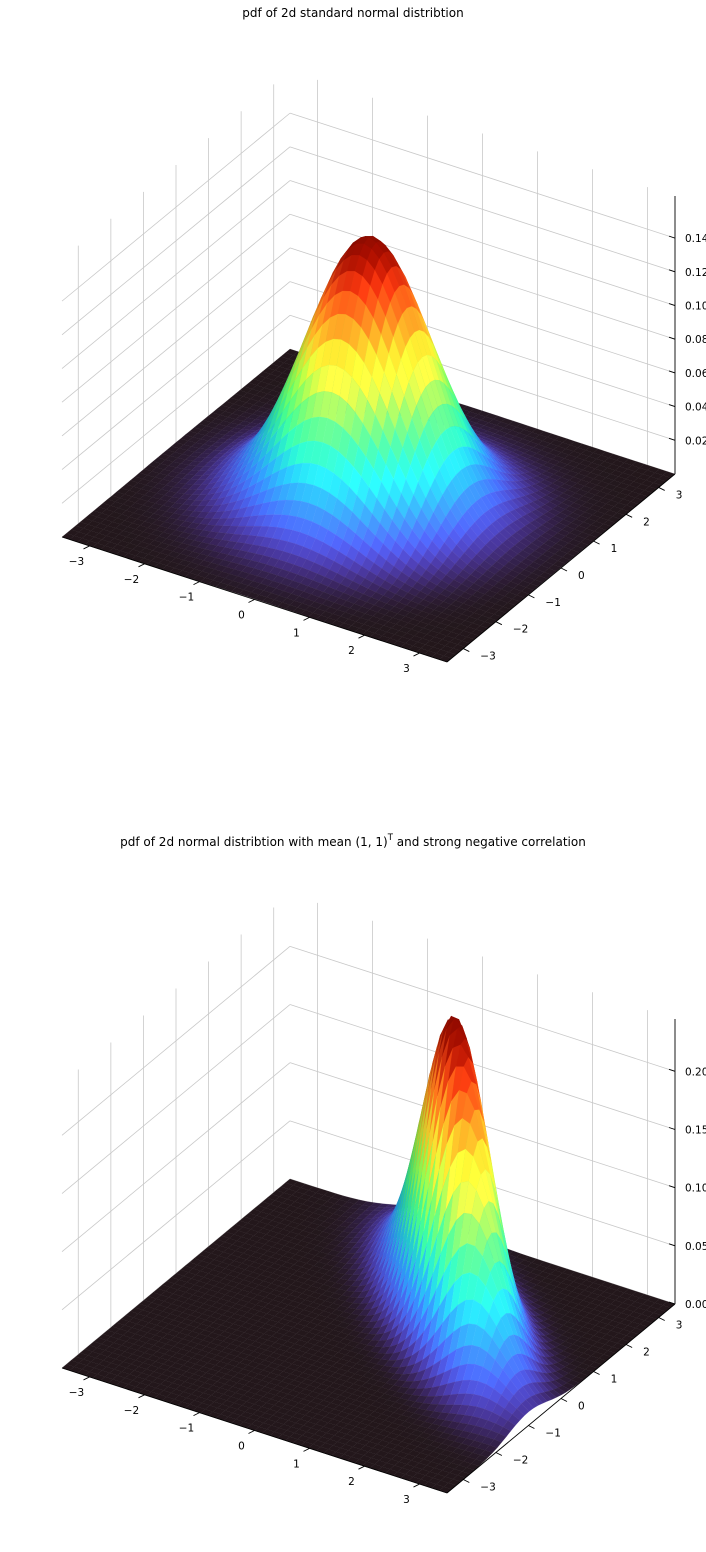 This screenshot has width=706, height=1552. I want to click on x-tick-label: 2, so click(351, 651).